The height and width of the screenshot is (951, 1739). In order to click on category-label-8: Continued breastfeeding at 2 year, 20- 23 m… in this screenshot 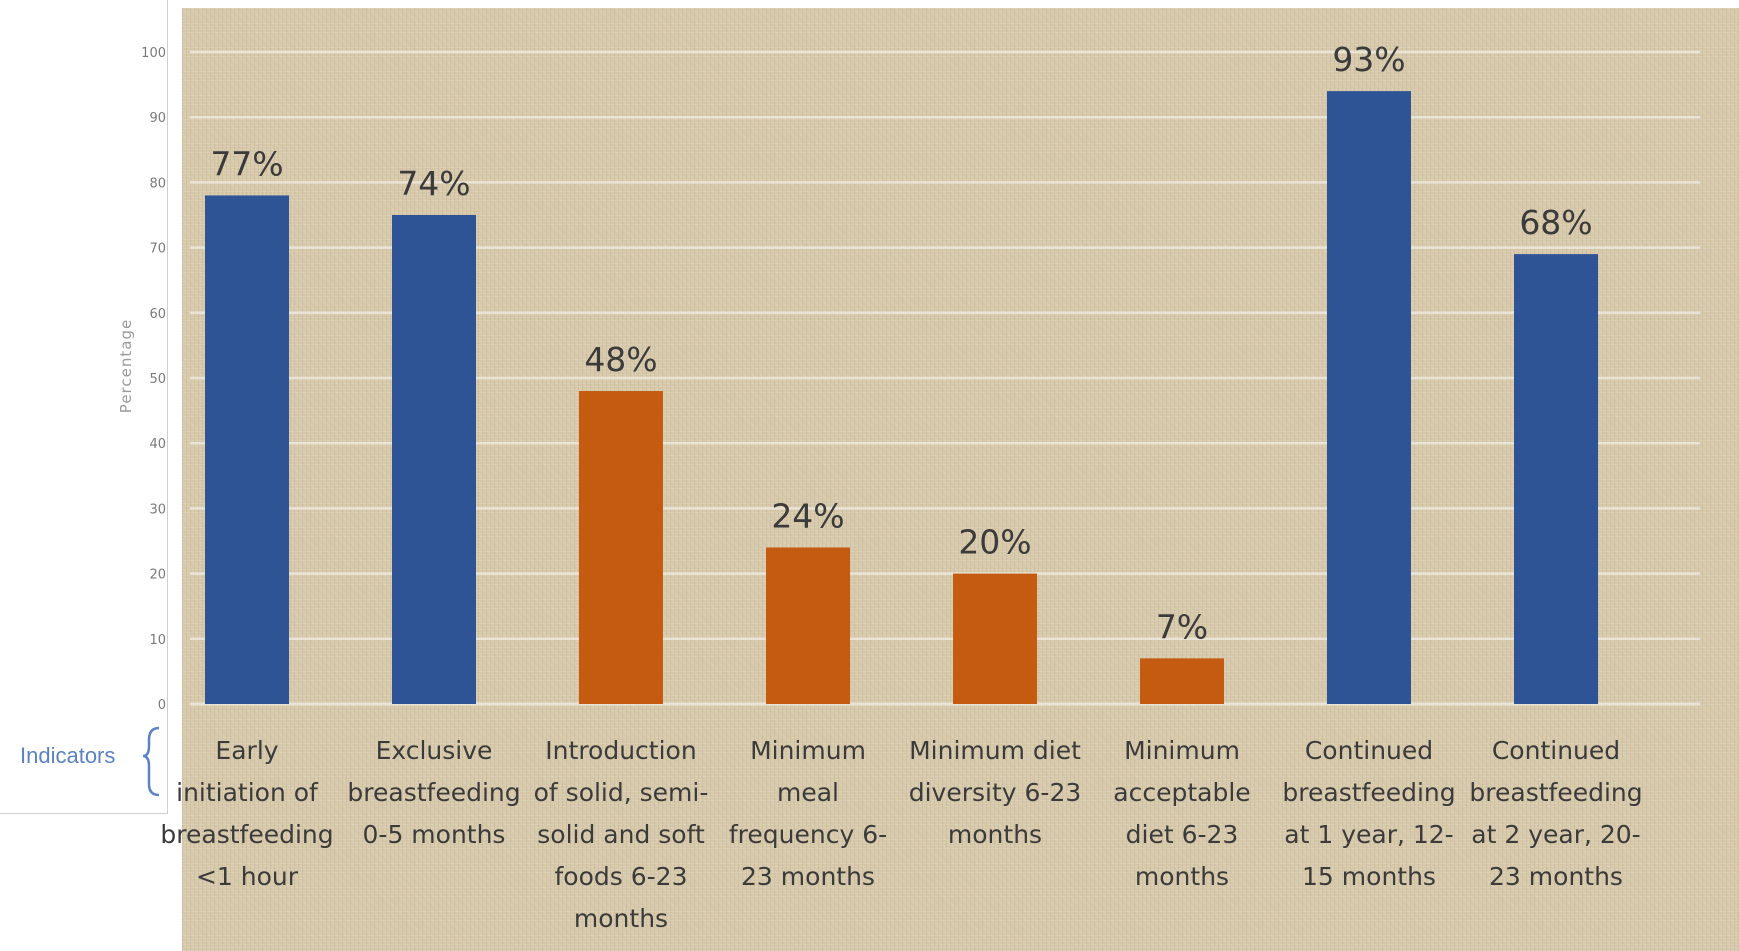, I will do `click(1555, 813)`.